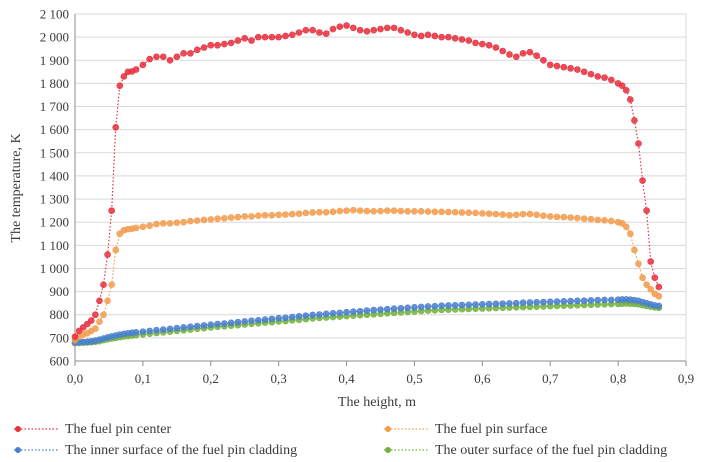  Describe the element at coordinates (54, 175) in the screenshot. I see `y-tick-label: 1 400` at that location.